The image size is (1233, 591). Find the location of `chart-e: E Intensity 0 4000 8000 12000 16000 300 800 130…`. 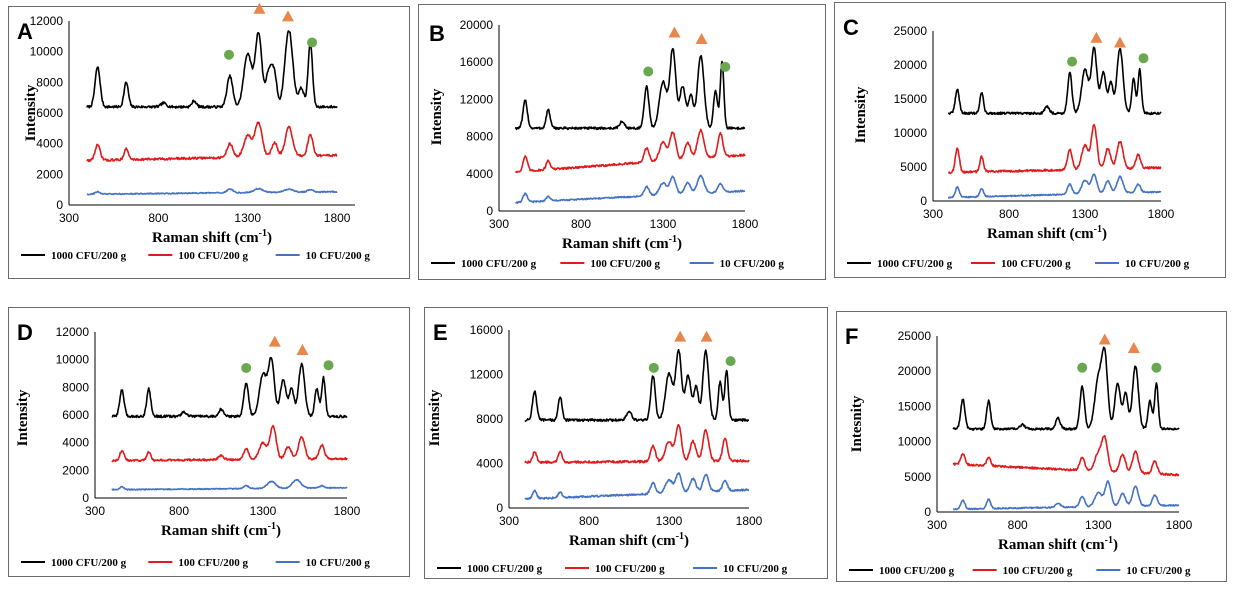

chart-e: E Intensity 0 4000 8000 12000 16000 300 800 130… is located at coordinates (607, 447).